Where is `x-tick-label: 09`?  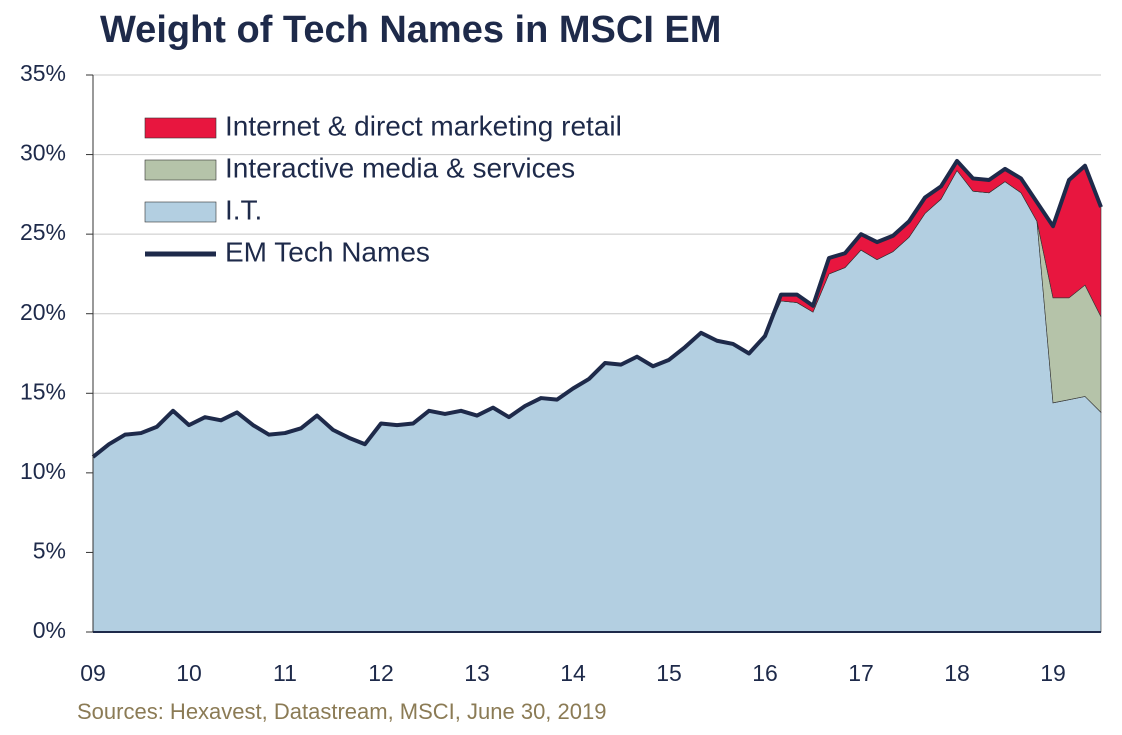
x-tick-label: 09 is located at coordinates (93, 673).